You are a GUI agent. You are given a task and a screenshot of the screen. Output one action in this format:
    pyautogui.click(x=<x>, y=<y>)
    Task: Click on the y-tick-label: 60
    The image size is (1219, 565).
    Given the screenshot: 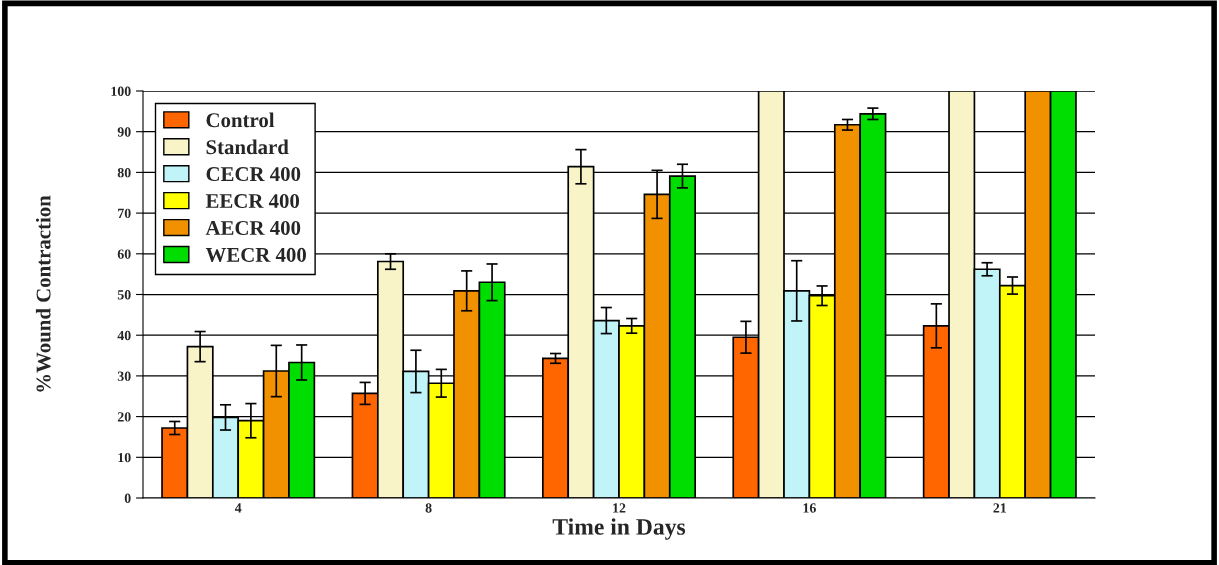 What is the action you would take?
    pyautogui.click(x=124, y=254)
    